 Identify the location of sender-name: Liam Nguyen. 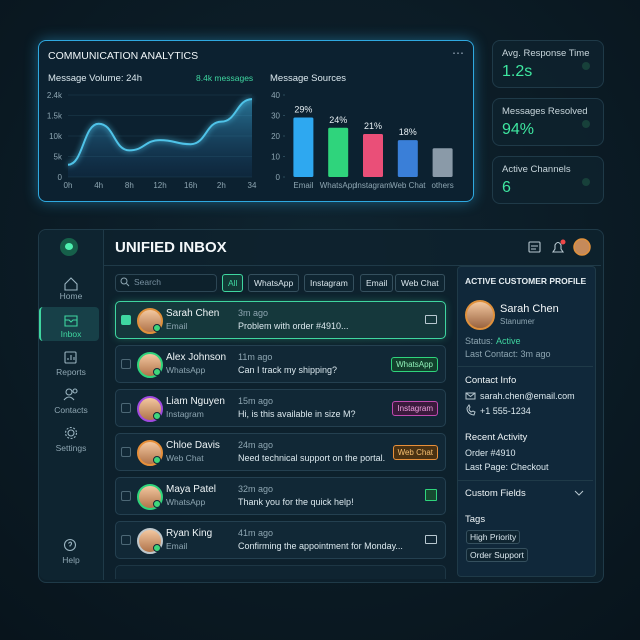
(195, 401).